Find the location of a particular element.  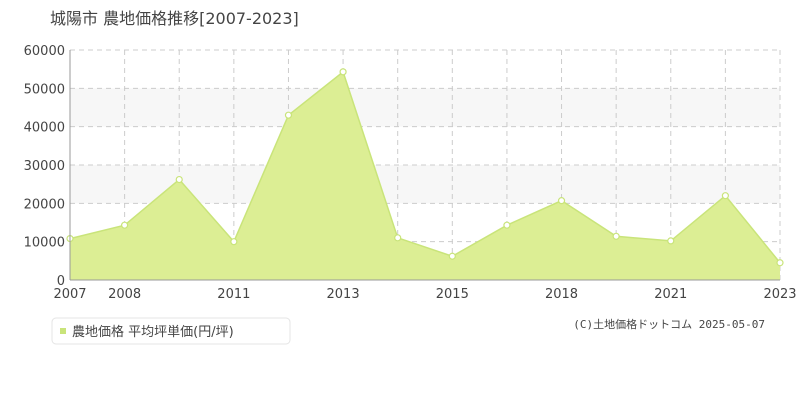

y-tick-label: 40000 is located at coordinates (44, 128).